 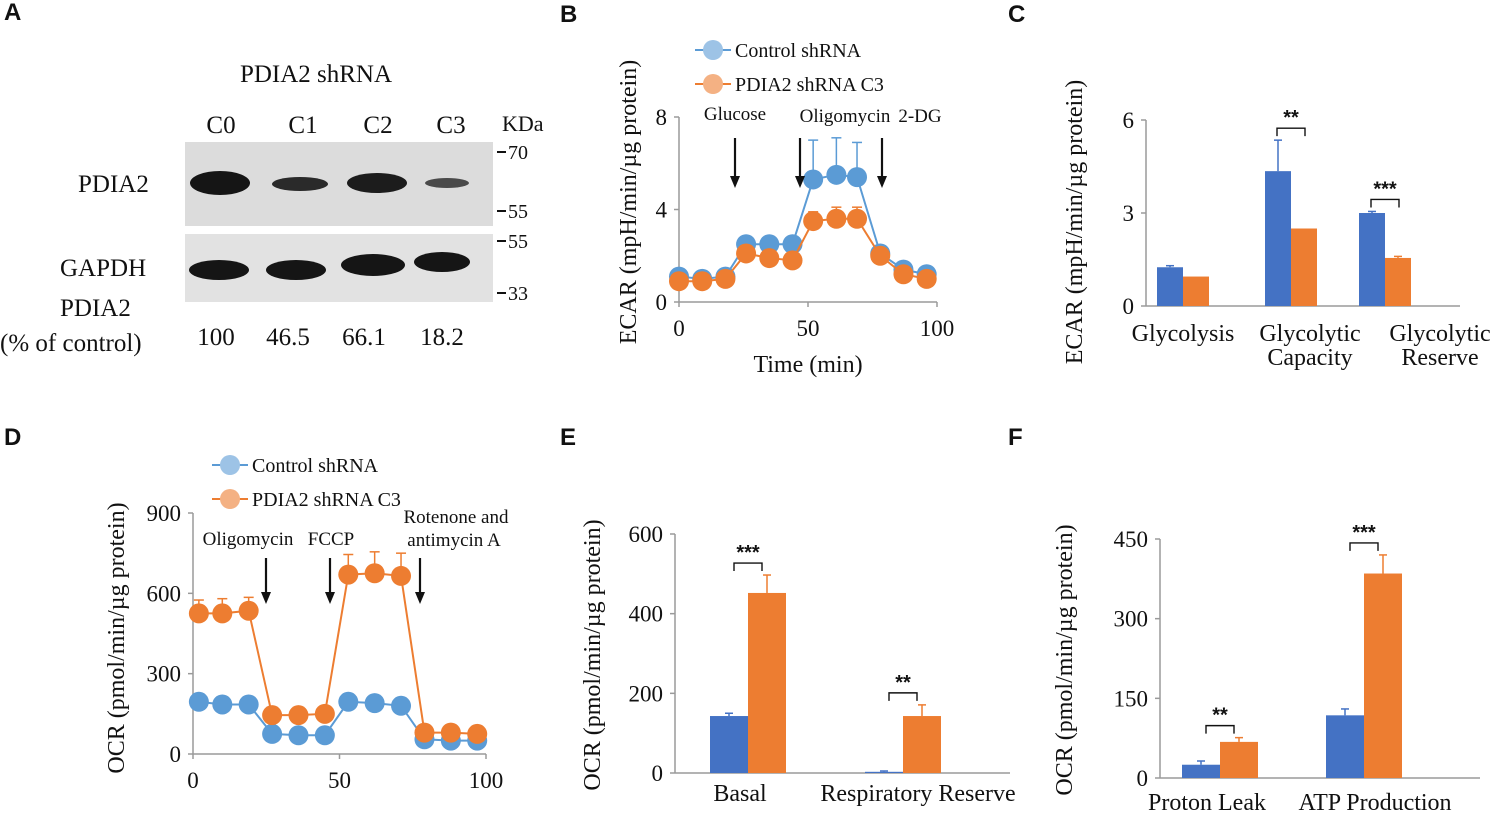 I want to click on y-axis-label: ECAR (mpH/min/µg protein), so click(x=629, y=202).